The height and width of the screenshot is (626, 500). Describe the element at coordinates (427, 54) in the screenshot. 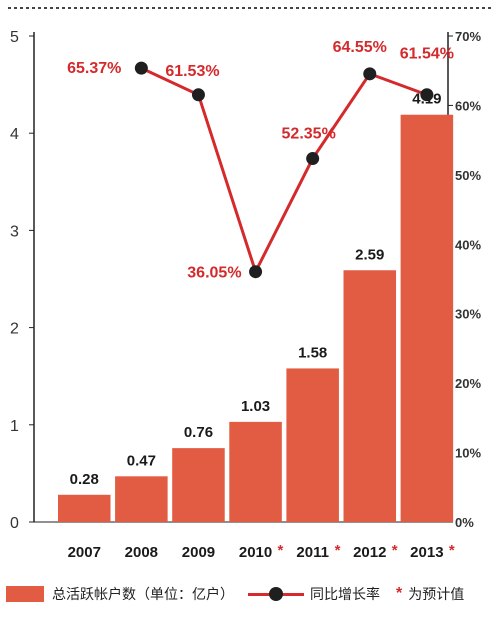

I see `growth-rate-label: 61.54%` at that location.